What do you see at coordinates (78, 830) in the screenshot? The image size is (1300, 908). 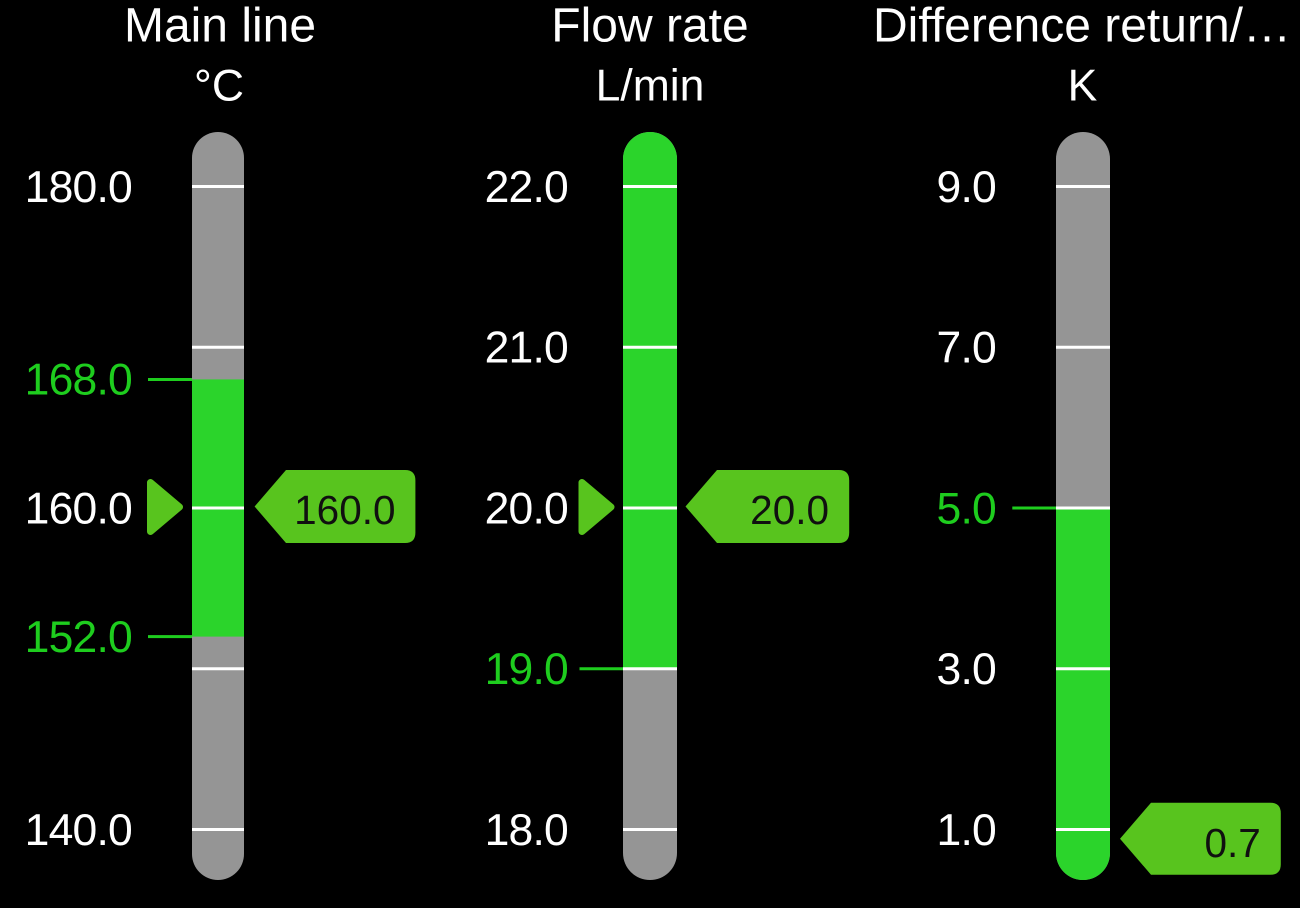 I see `svg-text: 140.0` at bounding box center [78, 830].